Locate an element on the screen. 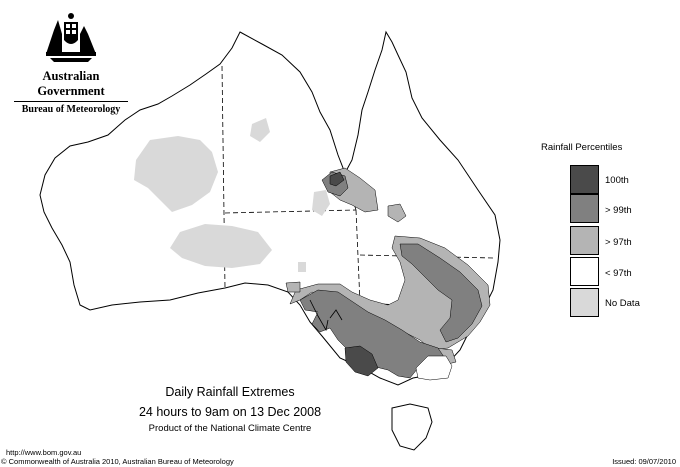  tasmania-outline is located at coordinates (412, 427).